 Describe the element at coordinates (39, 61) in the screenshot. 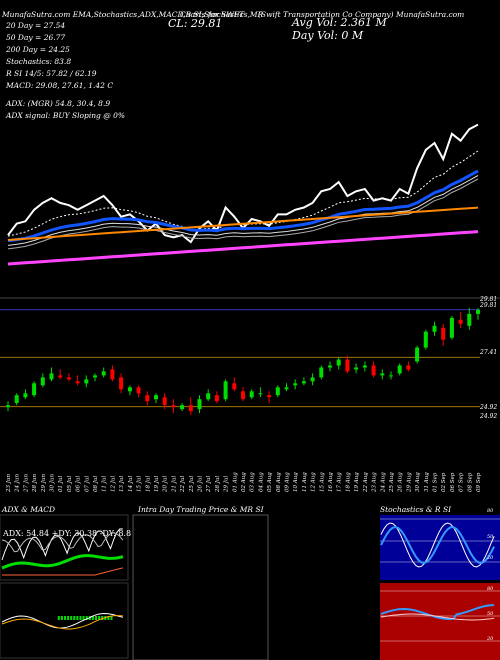

I see `stochastics-label: Stochastics: 83.8` at that location.